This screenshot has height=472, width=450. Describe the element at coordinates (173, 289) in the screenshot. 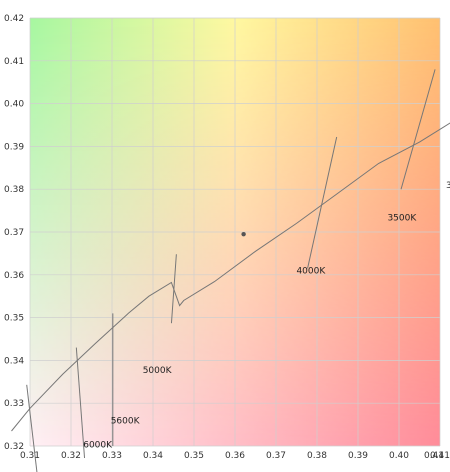

I see `isotherm-5000k` at that location.